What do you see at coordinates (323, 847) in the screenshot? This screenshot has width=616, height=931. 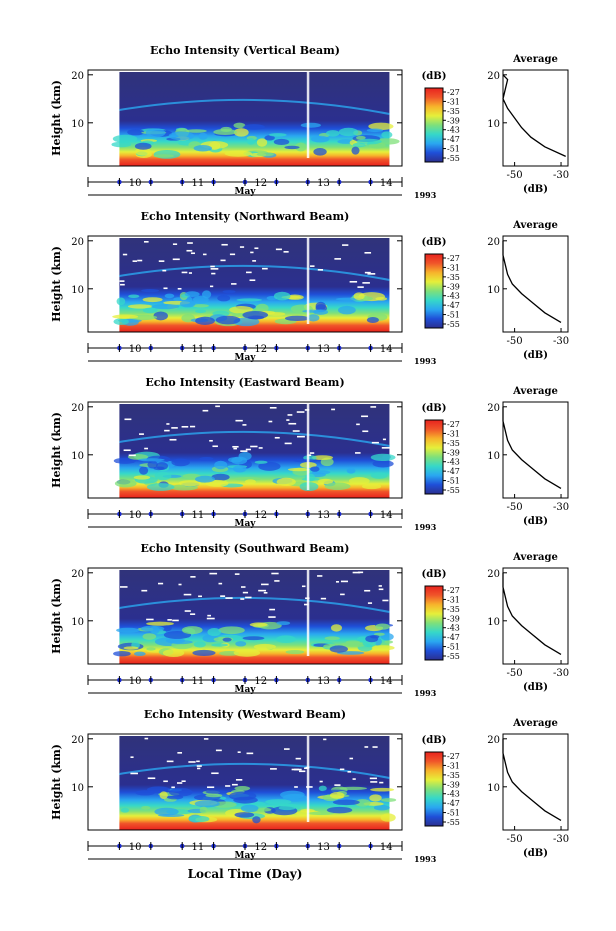 I see `x-tick-label: 13` at bounding box center [323, 847].